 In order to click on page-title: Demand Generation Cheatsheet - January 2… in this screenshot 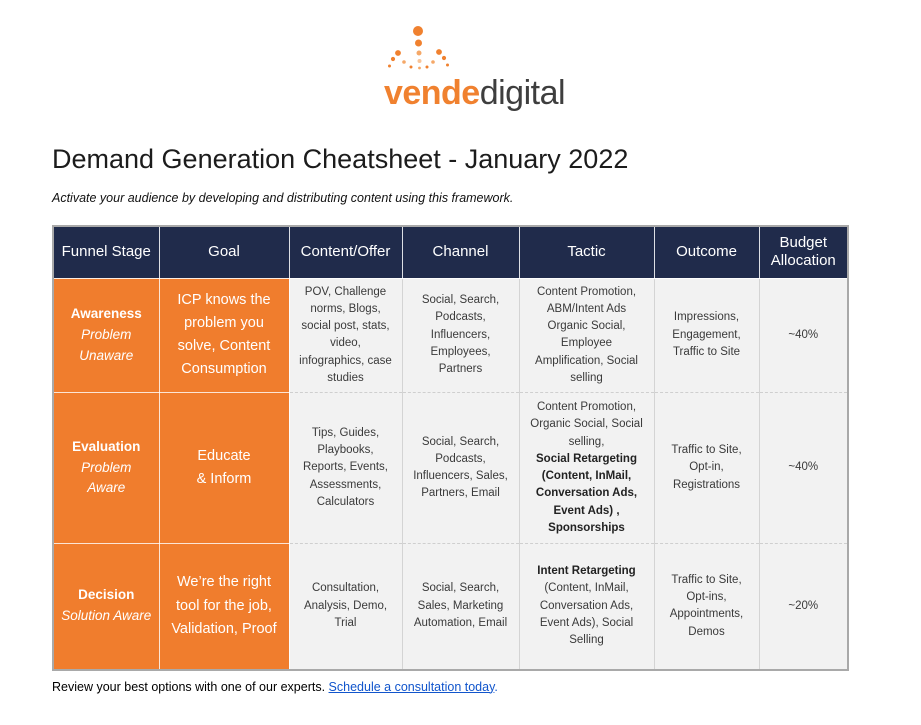, I will do `click(340, 159)`.